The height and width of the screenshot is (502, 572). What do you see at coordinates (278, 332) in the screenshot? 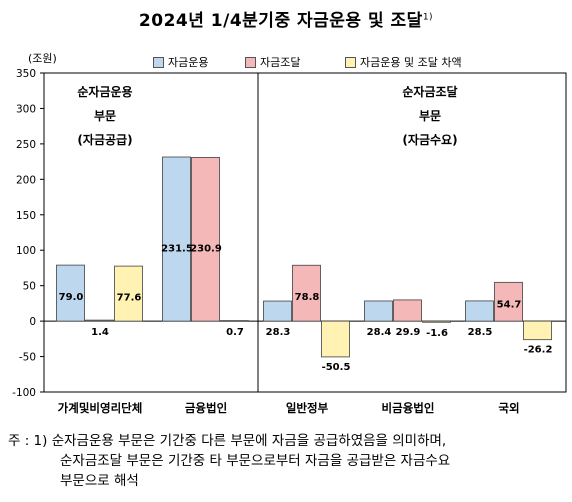
I see `data-label: 28.3` at bounding box center [278, 332].